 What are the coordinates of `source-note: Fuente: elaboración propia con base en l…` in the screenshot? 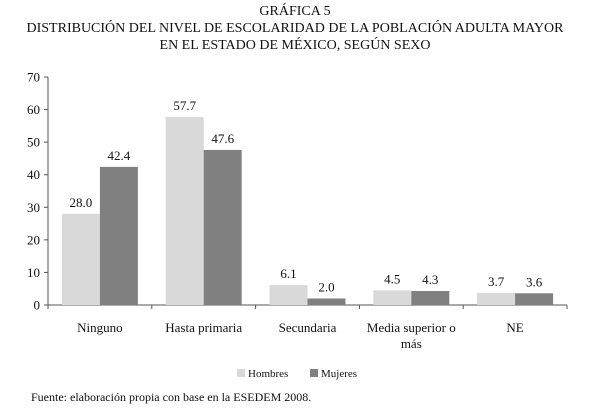 It's located at (171, 397).